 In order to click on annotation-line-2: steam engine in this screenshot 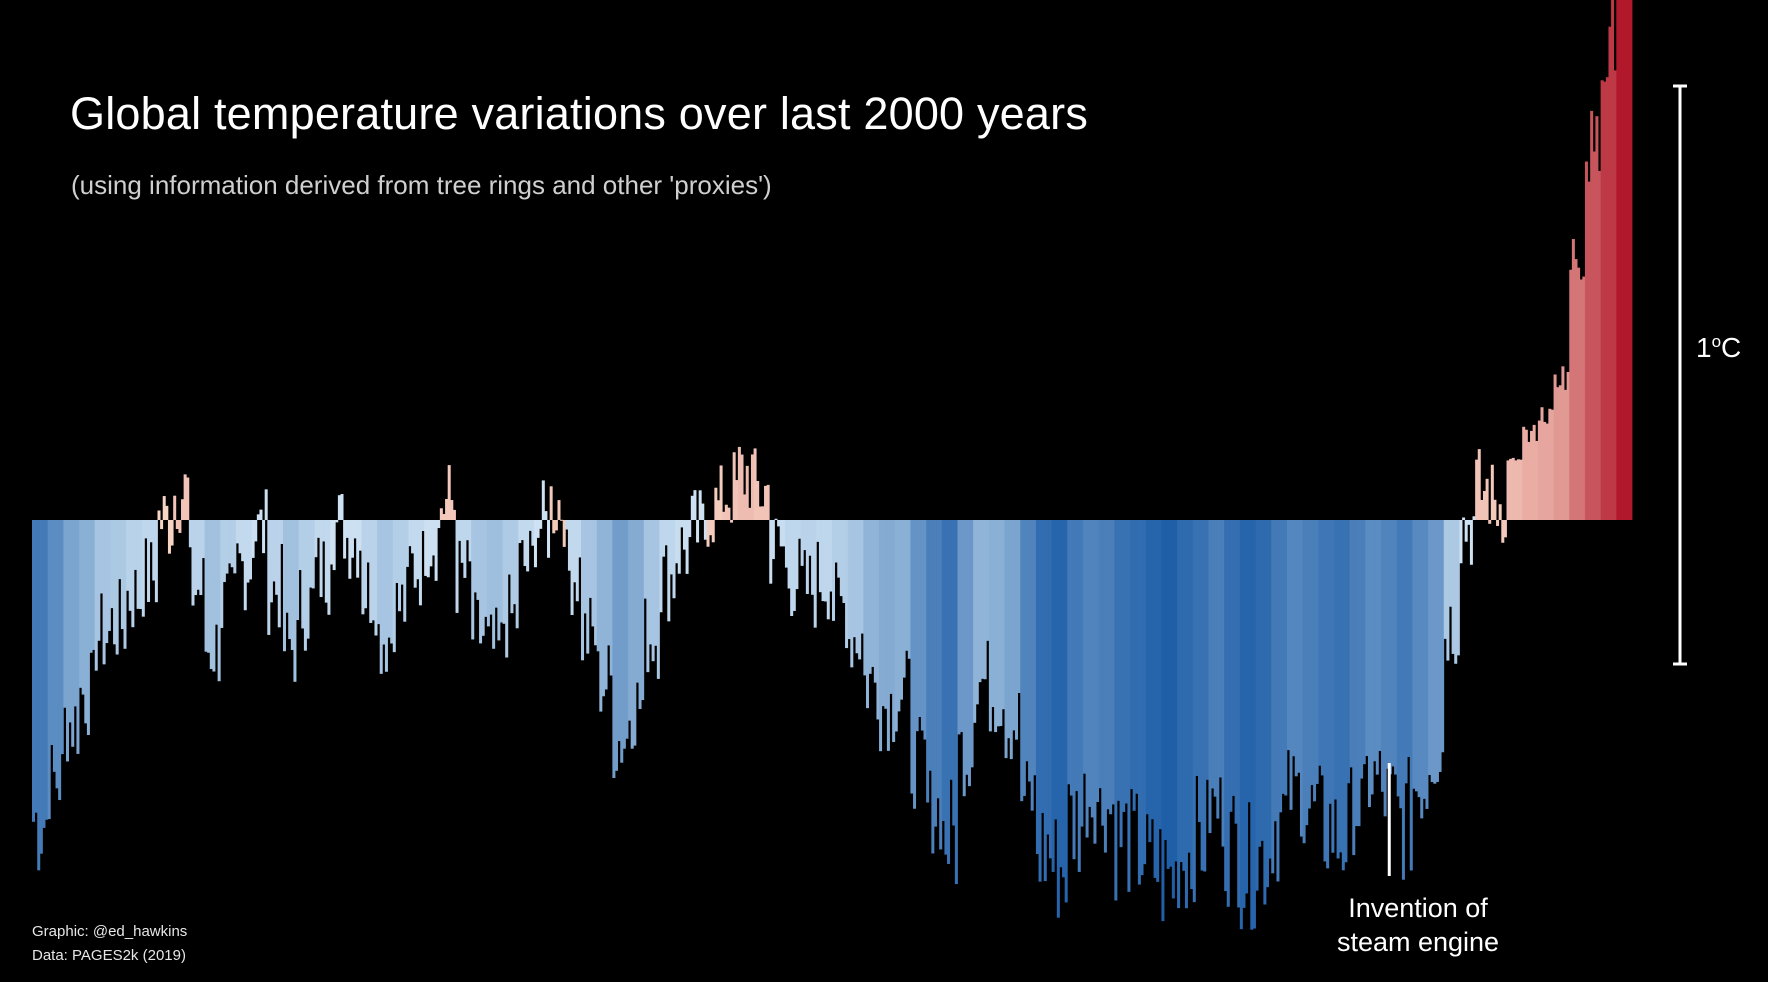, I will do `click(1418, 942)`.